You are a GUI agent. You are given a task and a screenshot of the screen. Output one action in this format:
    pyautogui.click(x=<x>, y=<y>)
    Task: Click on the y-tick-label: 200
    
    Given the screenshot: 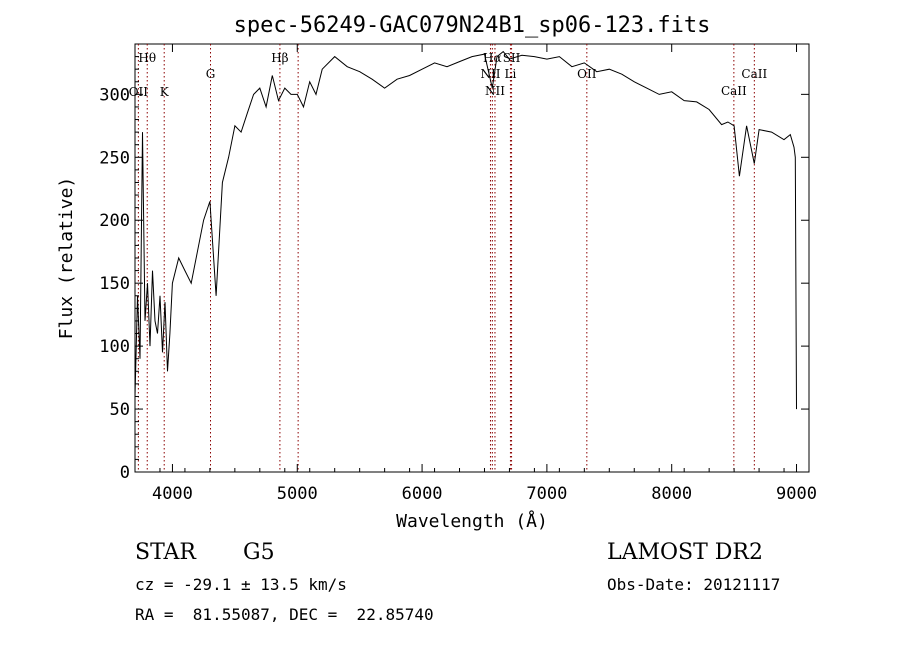 What is the action you would take?
    pyautogui.click(x=114, y=221)
    